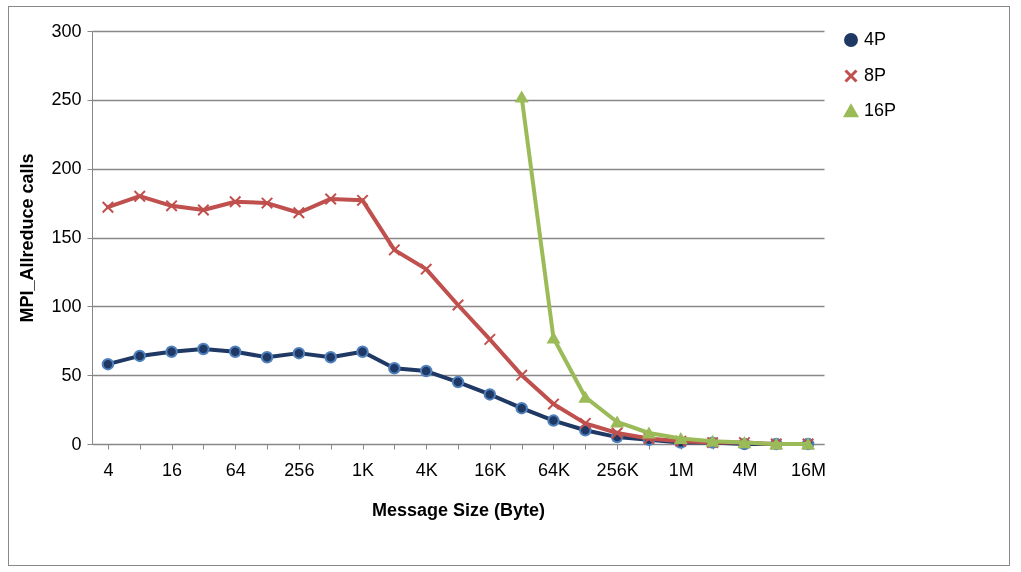  What do you see at coordinates (809, 469) in the screenshot?
I see `x-tick-label: 16M` at bounding box center [809, 469].